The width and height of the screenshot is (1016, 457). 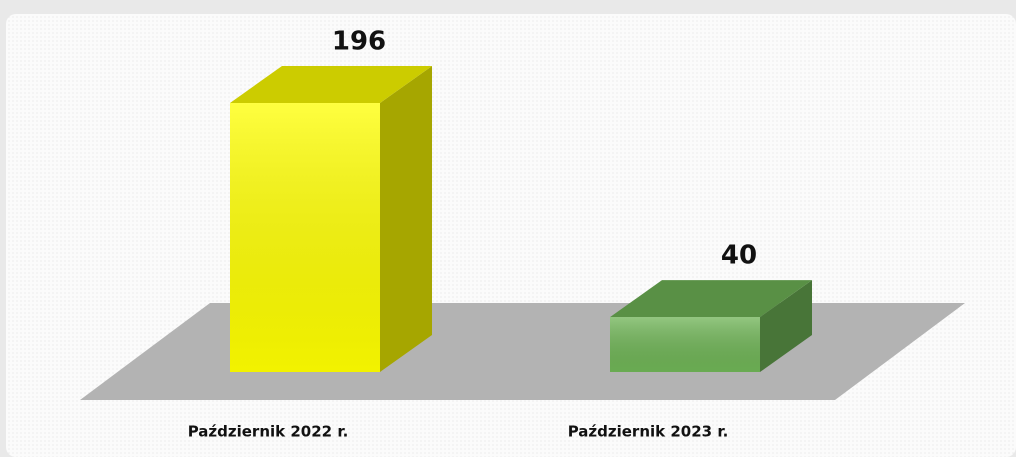 I want to click on x-tick-label: Październik 2023 r., so click(x=648, y=432).